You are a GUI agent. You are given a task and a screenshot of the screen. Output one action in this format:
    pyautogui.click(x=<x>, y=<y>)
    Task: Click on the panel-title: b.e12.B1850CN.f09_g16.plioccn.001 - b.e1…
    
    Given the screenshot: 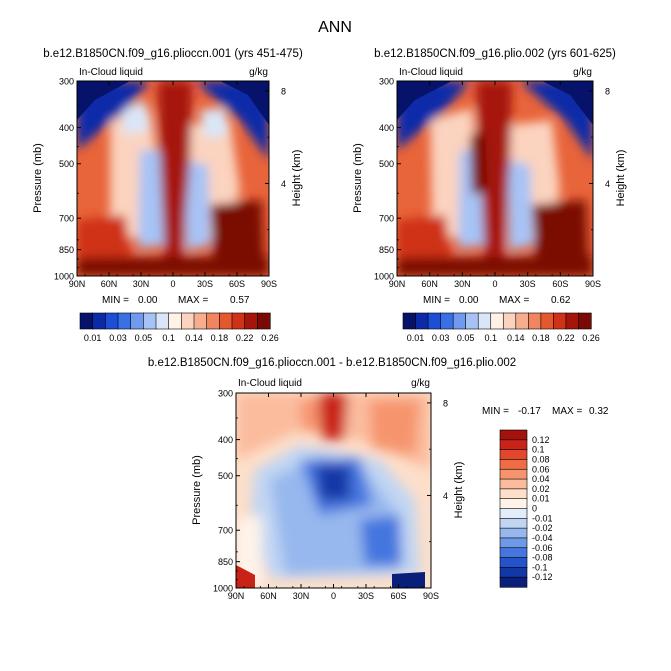 What is the action you would take?
    pyautogui.click(x=332, y=363)
    